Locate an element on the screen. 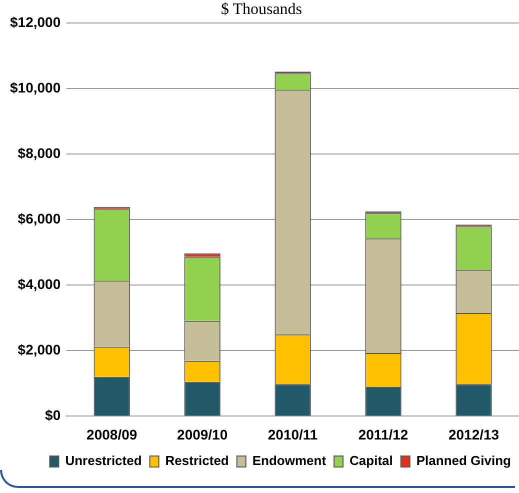  x-tick-label: 2009/10 is located at coordinates (202, 434).